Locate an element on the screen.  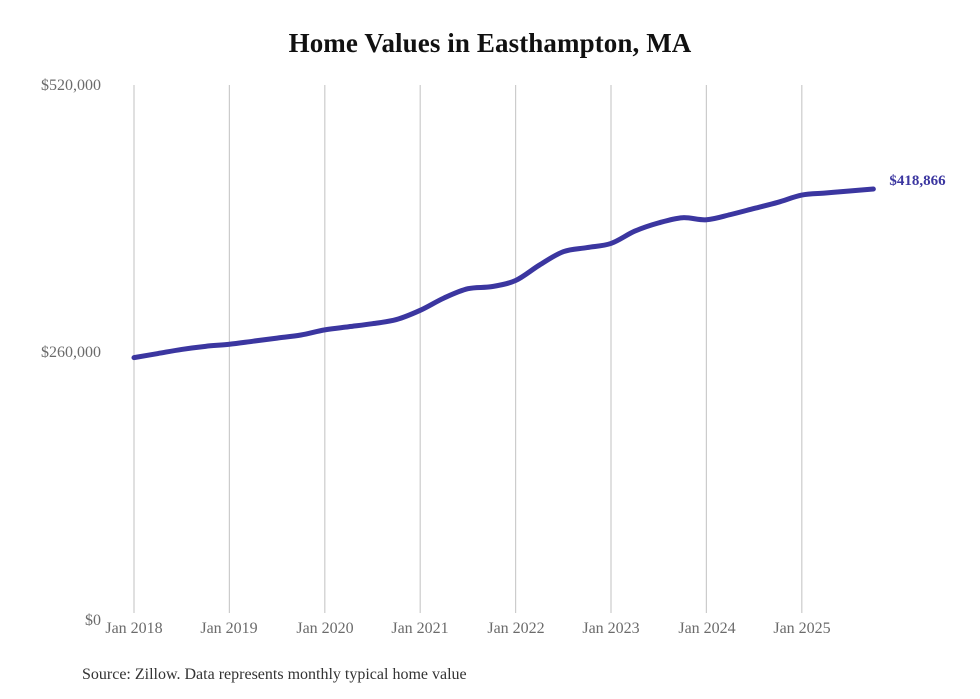
x-axis-tick-label-jan-2025: Jan 2025 is located at coordinates (802, 628).